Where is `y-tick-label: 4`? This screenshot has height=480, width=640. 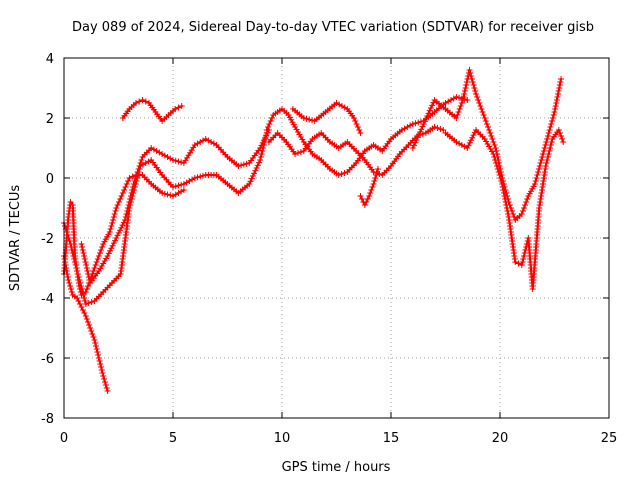 y-tick-label: 4 is located at coordinates (50, 59).